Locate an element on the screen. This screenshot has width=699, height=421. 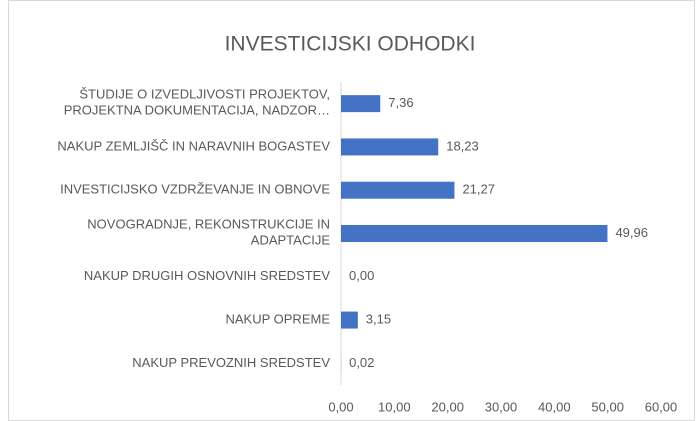
chart-title: INVESTICIJSKI ODHODKI is located at coordinates (350, 44).